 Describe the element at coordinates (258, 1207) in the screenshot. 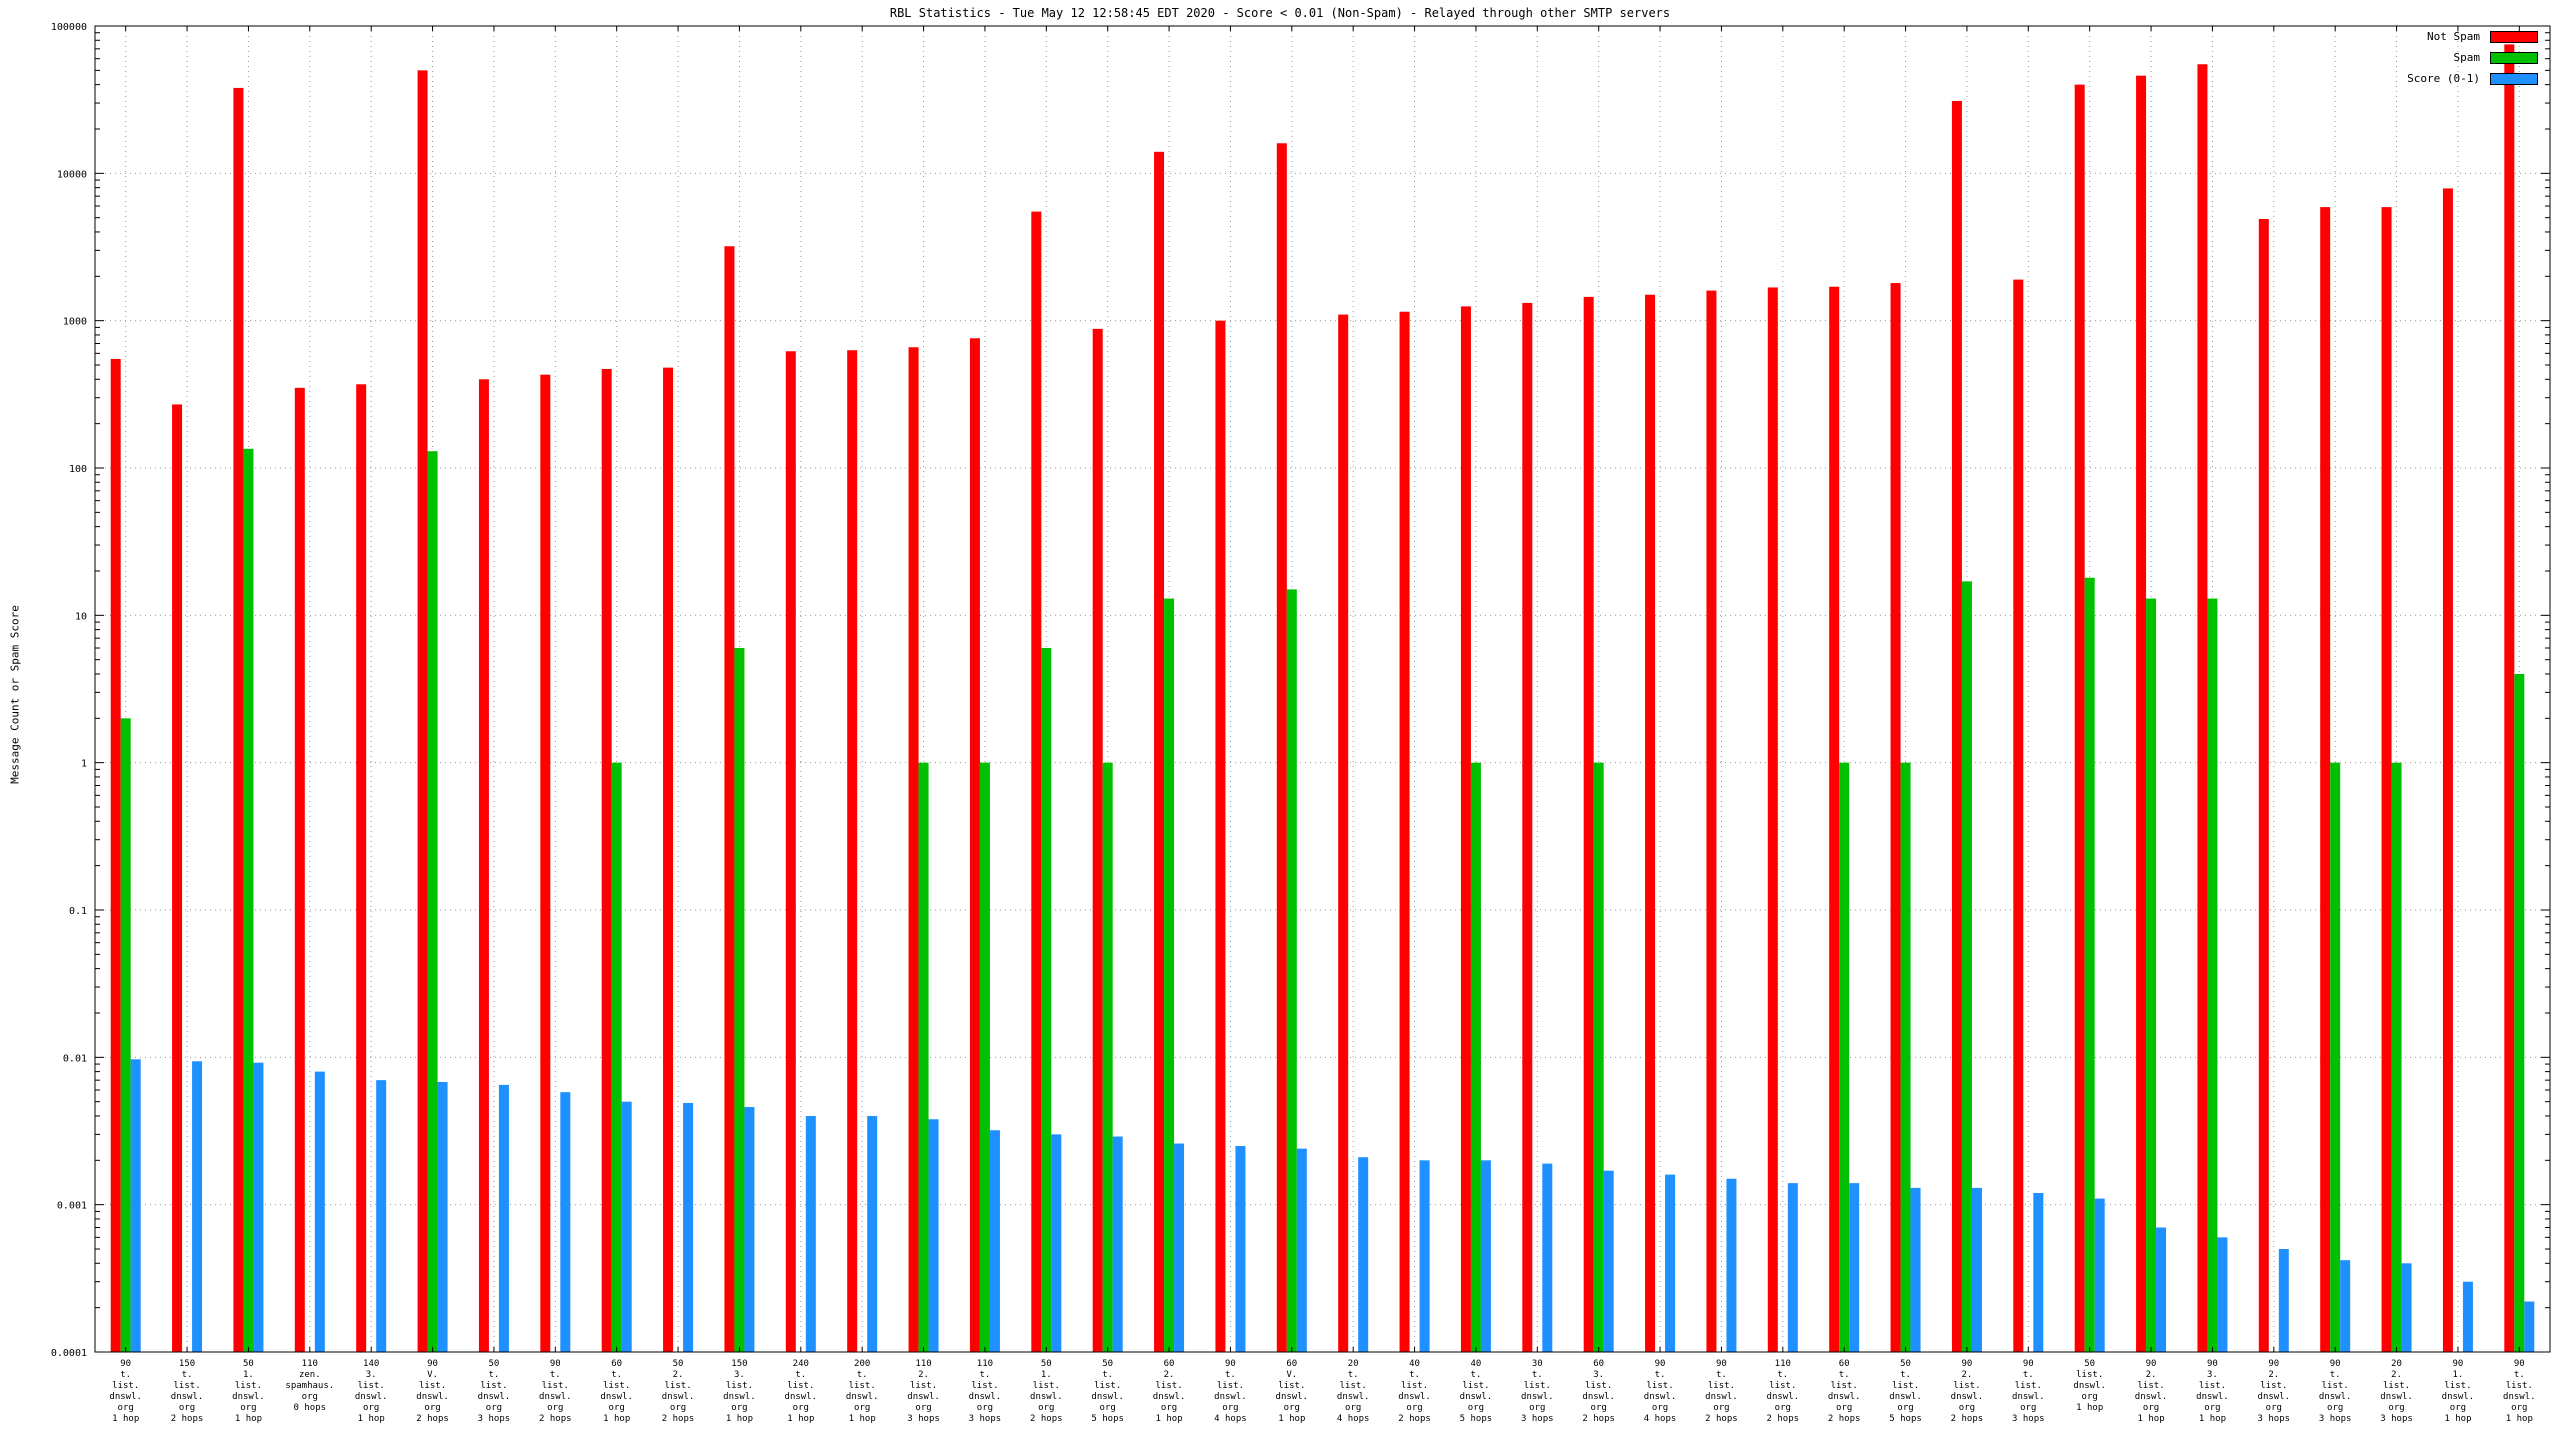

I see `bar-score-0-1--2` at that location.